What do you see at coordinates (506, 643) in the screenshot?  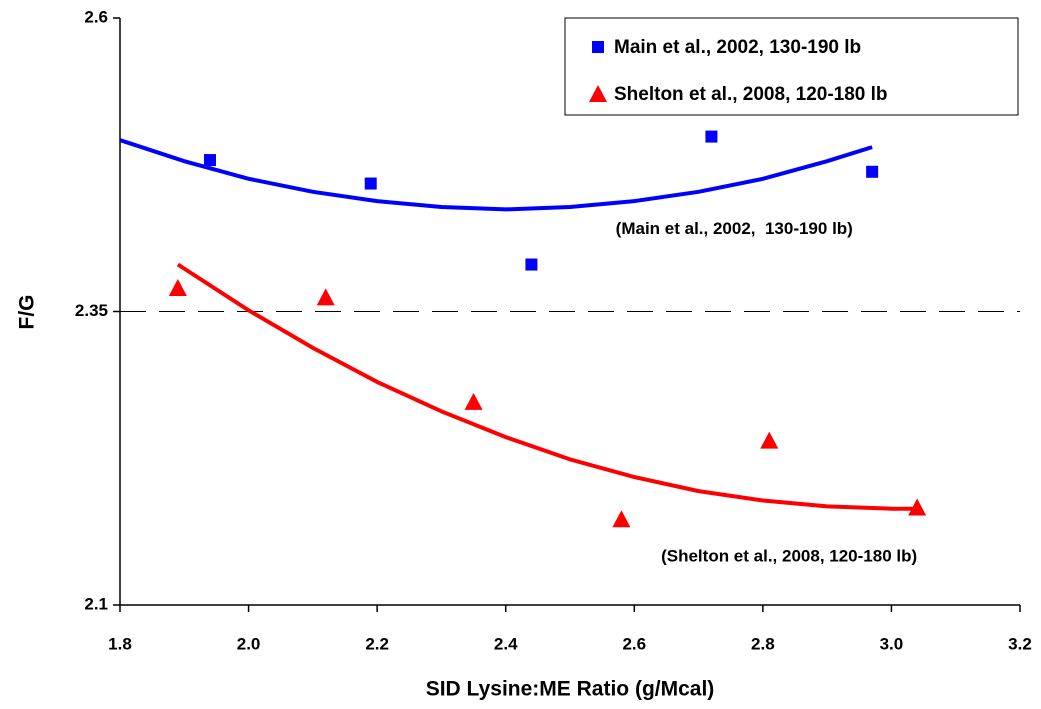 I see `x-tick-label: 2.4` at bounding box center [506, 643].